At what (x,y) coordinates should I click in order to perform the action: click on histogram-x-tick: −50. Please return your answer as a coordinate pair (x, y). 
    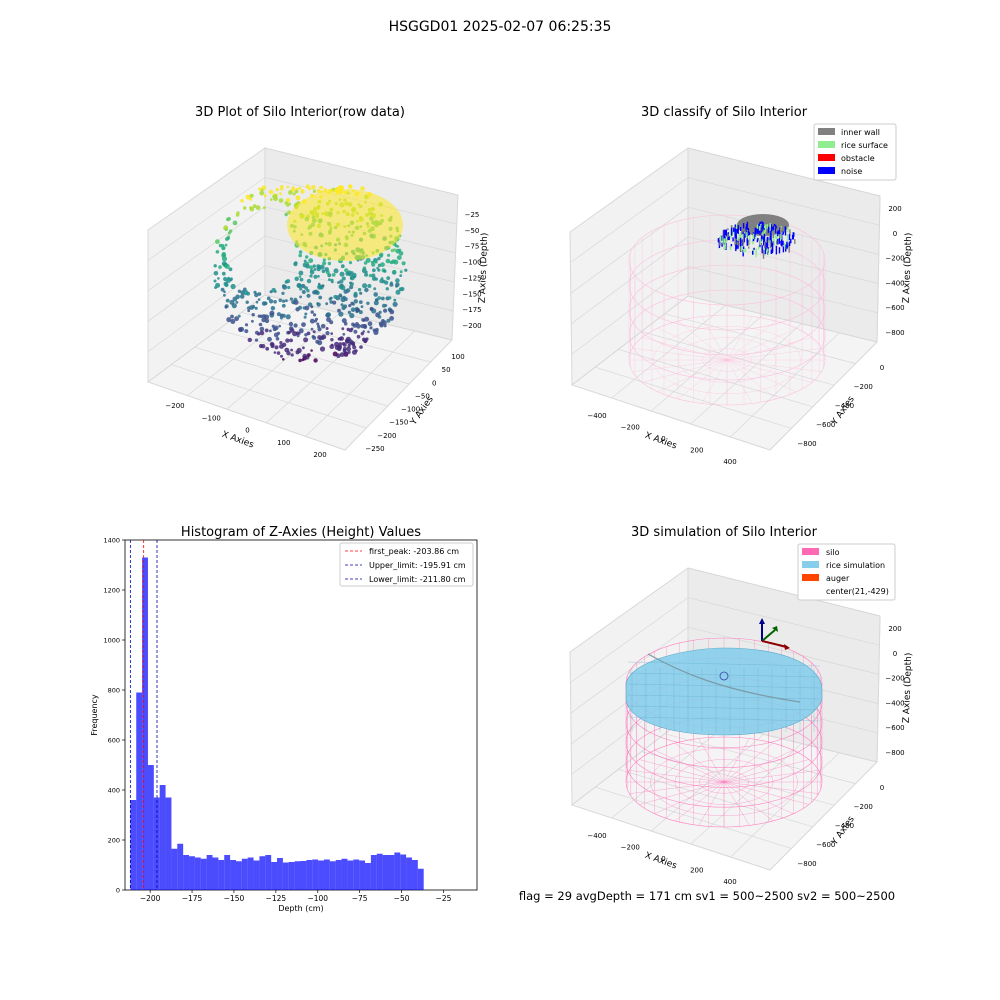
    Looking at the image, I should click on (402, 898).